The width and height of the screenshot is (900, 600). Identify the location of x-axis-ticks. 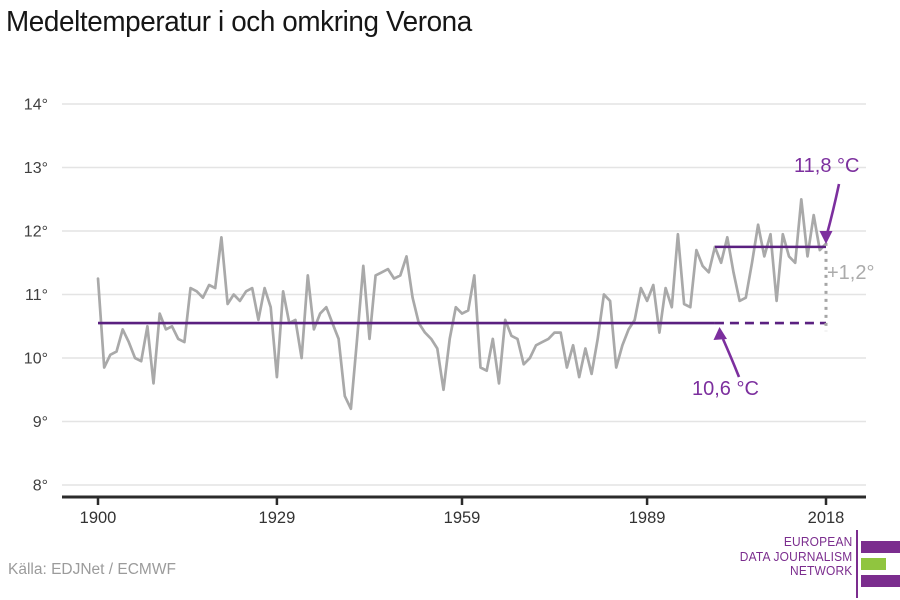
(462, 501).